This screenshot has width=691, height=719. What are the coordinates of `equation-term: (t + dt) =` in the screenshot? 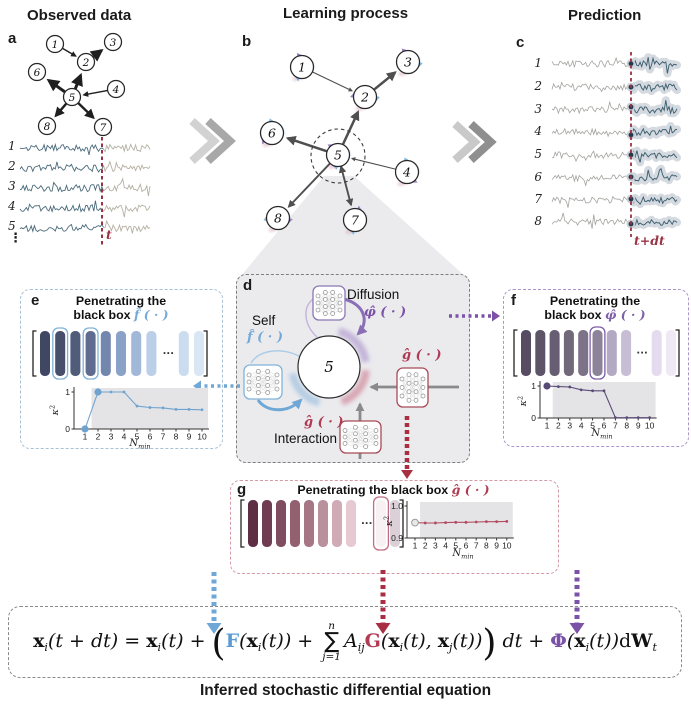 It's located at (97, 640).